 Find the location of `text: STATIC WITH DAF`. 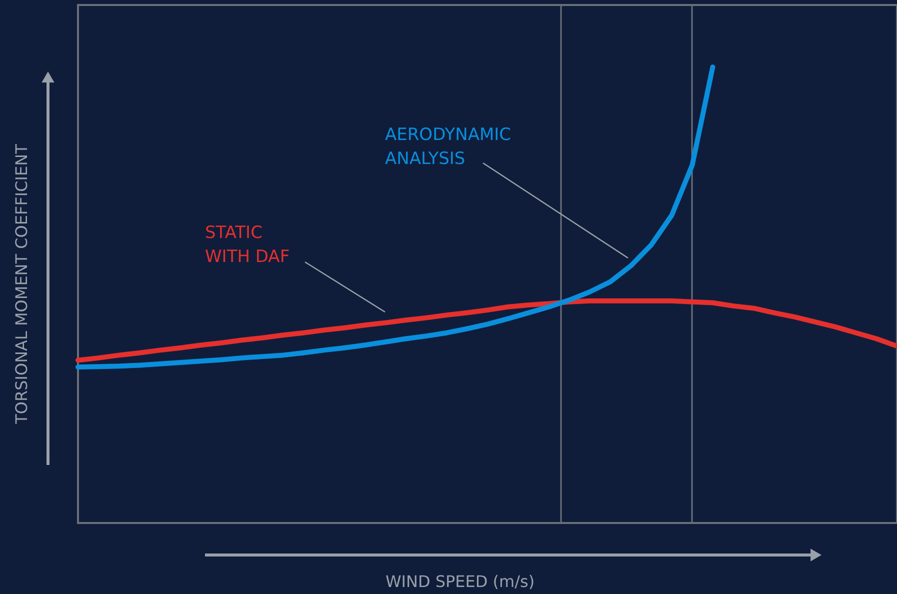

text: STATIC WITH DAF is located at coordinates (247, 245).